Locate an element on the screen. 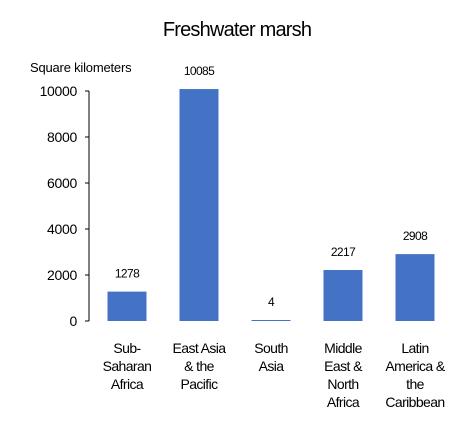 The height and width of the screenshot is (438, 474). y-tick-label: 0 is located at coordinates (74, 321).